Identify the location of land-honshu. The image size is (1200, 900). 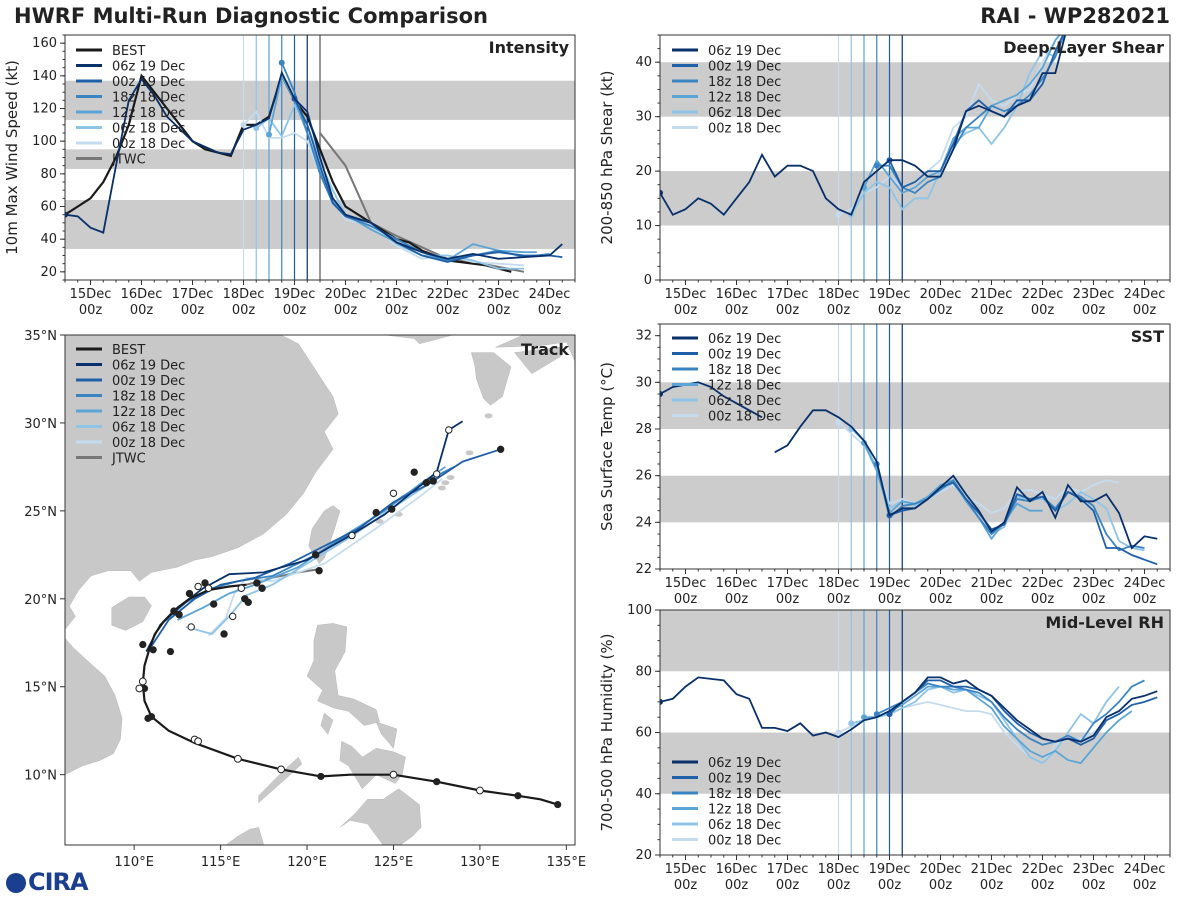
(535, 348).